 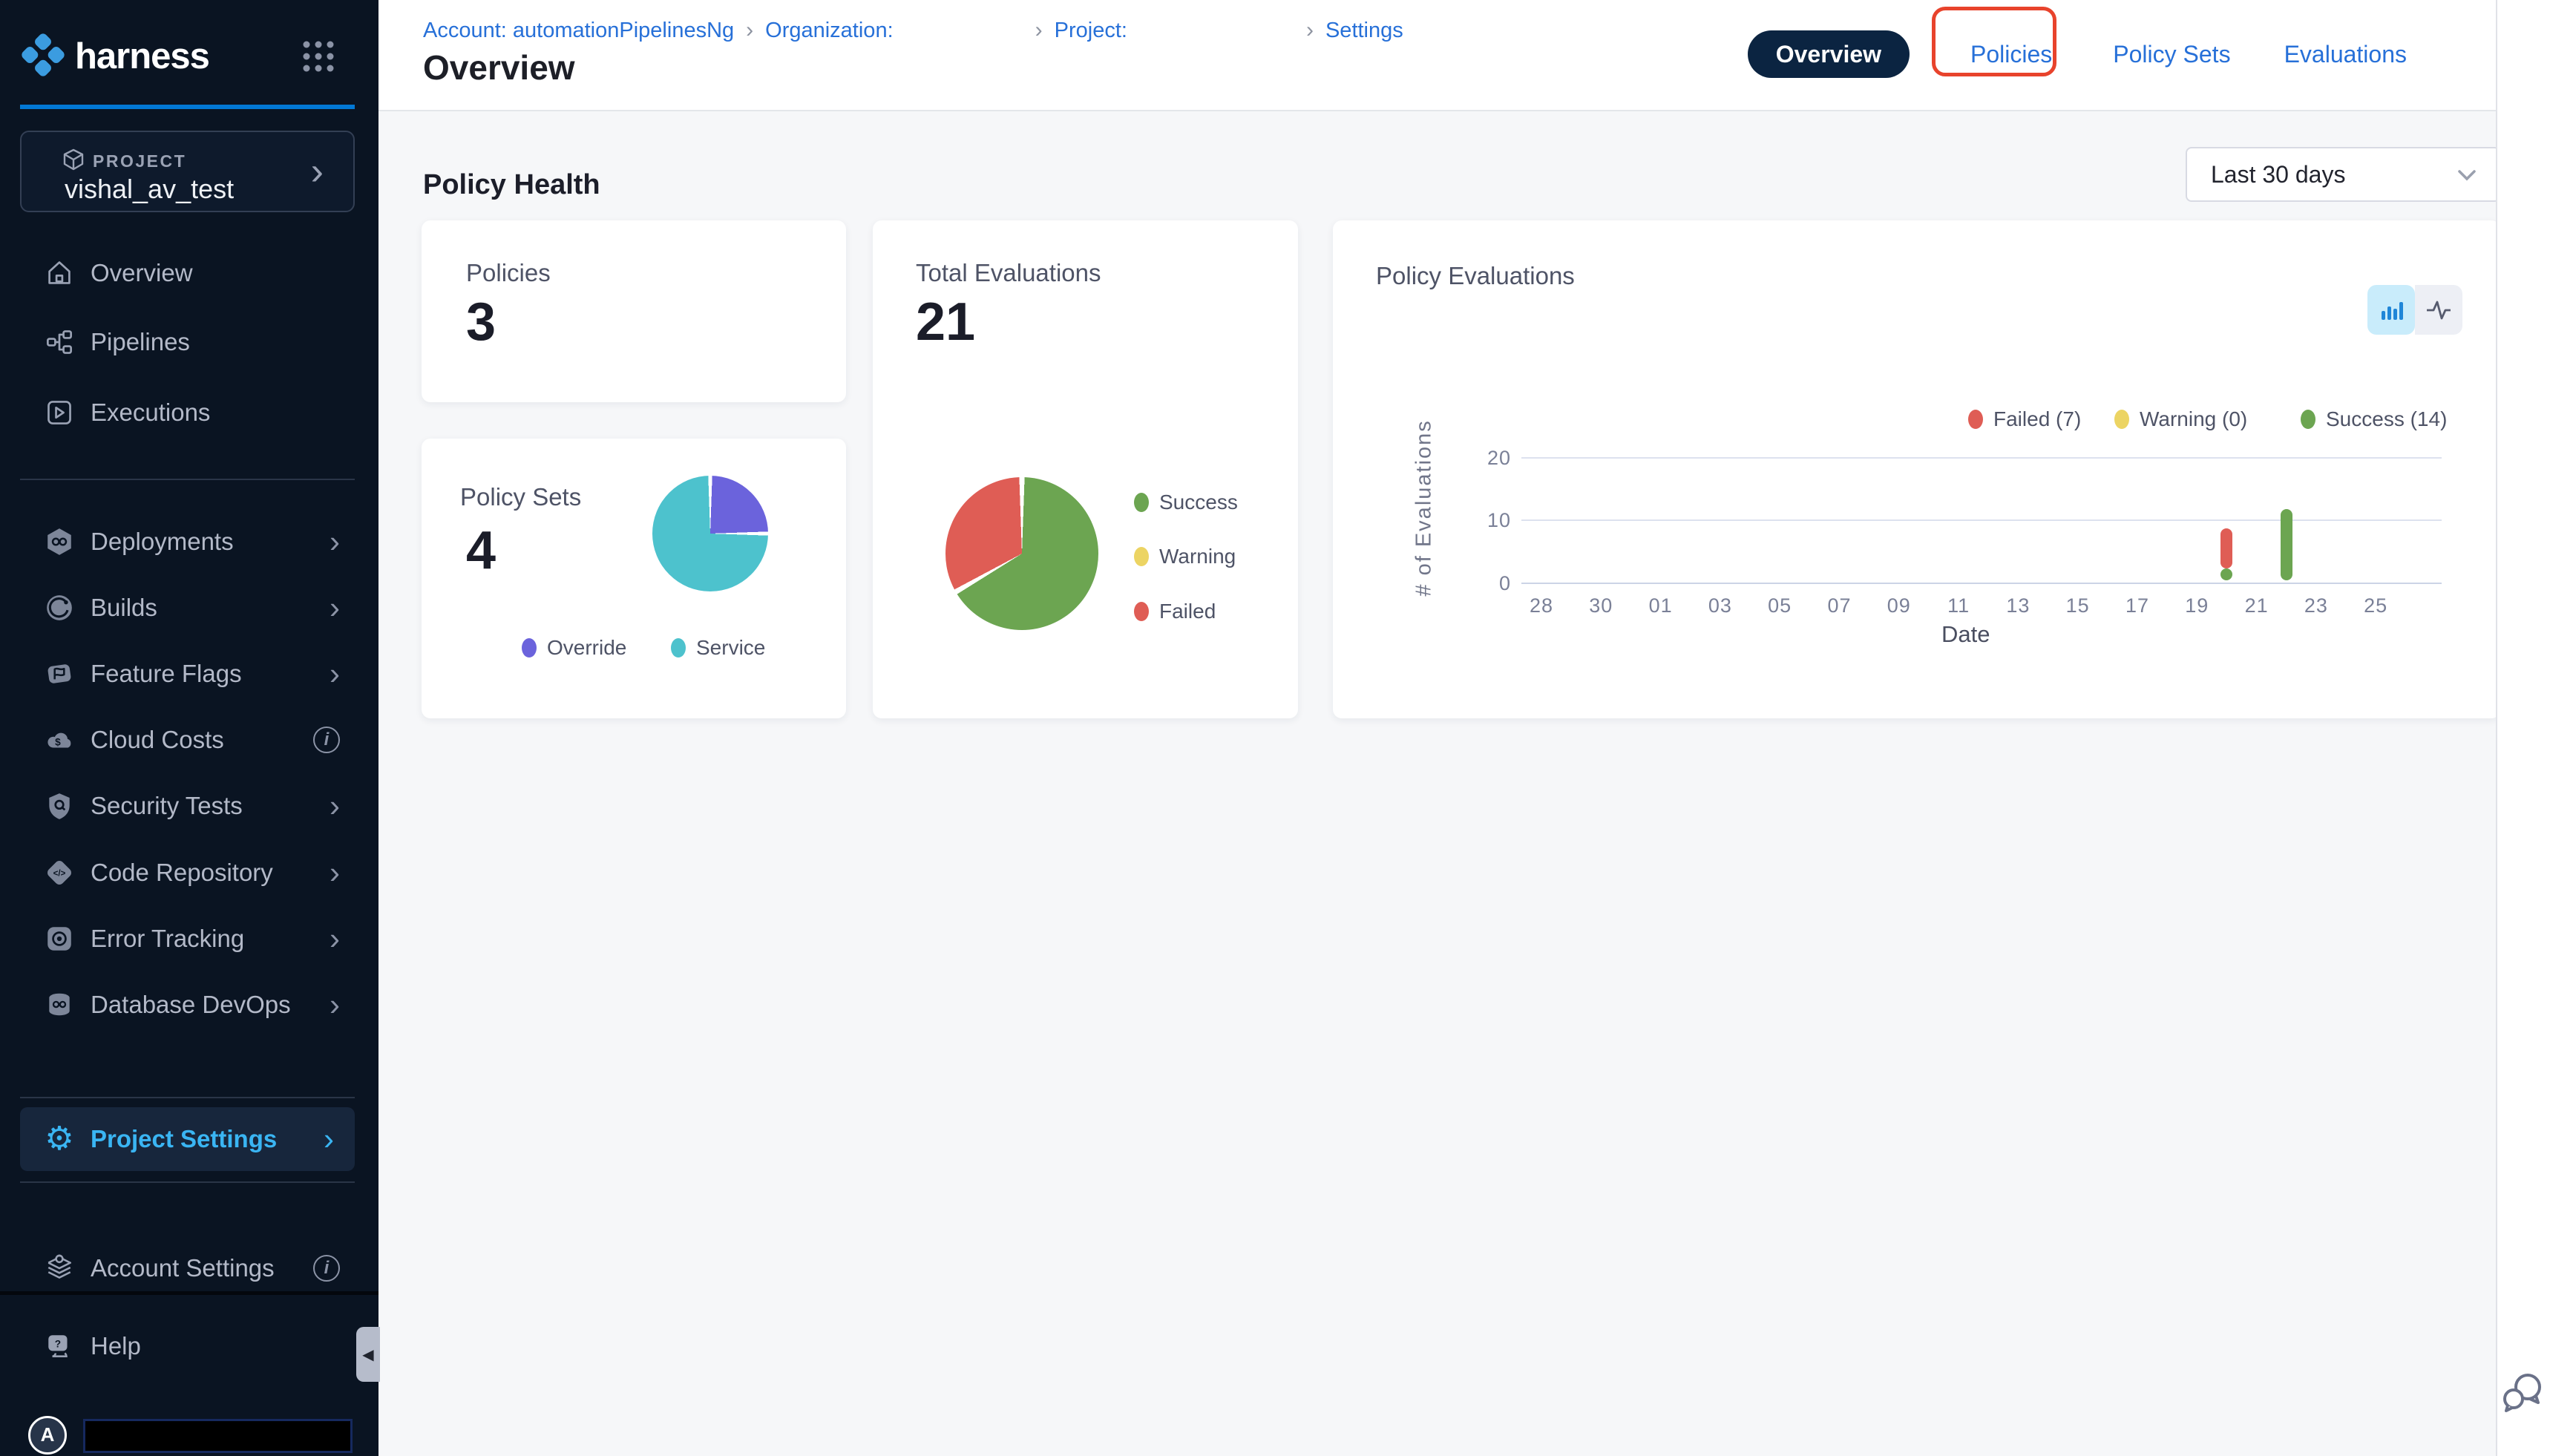 What do you see at coordinates (184, 1139) in the screenshot?
I see `sidebar-item-label: Project Settings` at bounding box center [184, 1139].